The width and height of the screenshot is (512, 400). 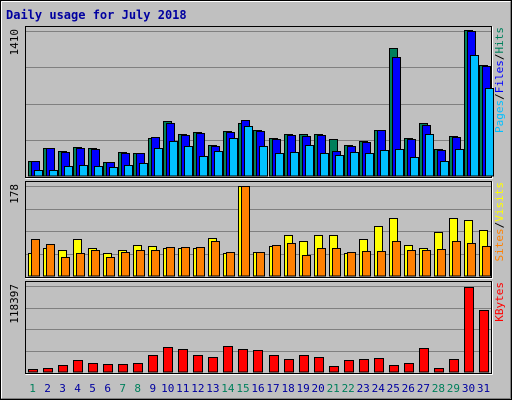 I want to click on x-tick-label-day-4: 4, so click(x=77, y=388).